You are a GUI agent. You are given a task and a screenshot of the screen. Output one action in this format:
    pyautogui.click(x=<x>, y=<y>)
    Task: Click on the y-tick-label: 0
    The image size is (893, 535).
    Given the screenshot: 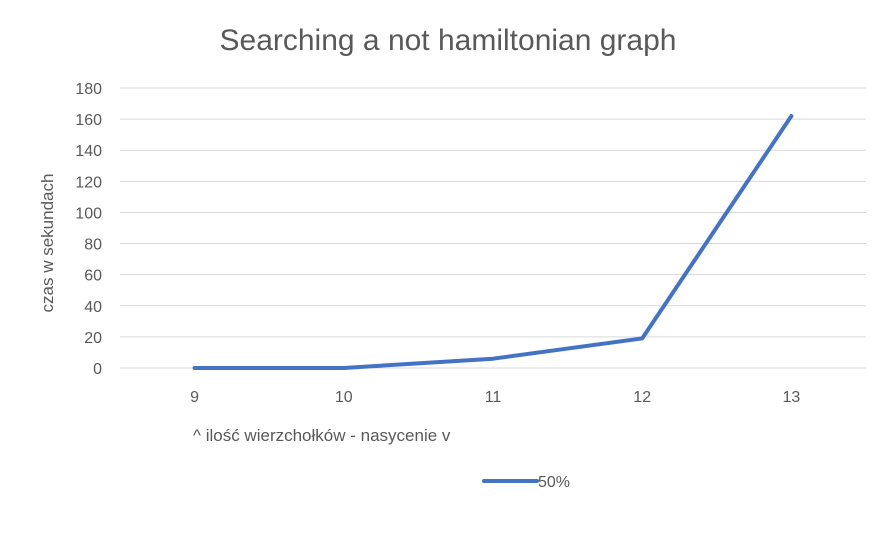 What is the action you would take?
    pyautogui.click(x=97, y=369)
    